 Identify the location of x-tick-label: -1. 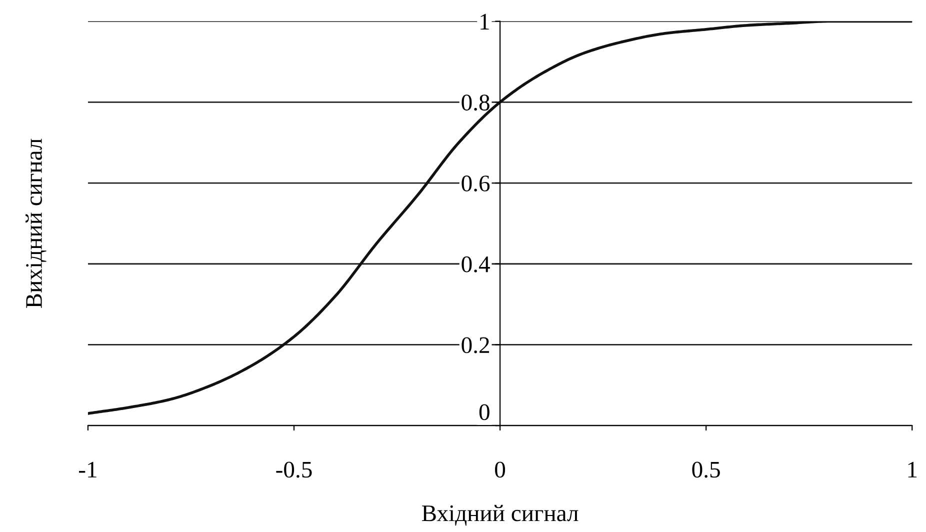
(87, 470).